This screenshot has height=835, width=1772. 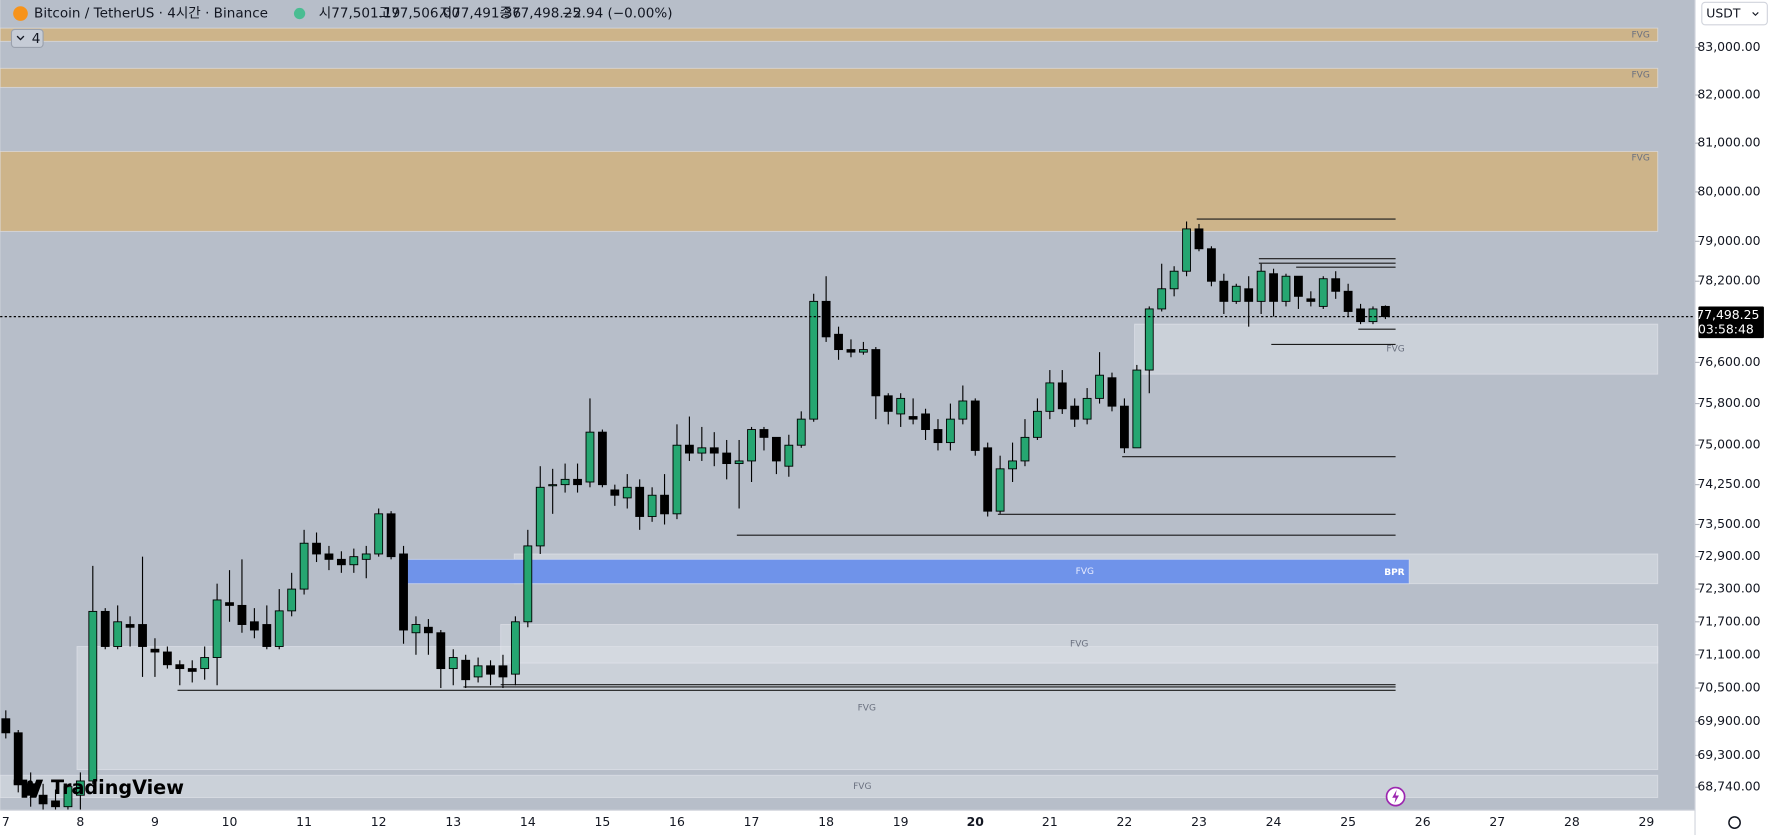 What do you see at coordinates (1728, 190) in the screenshot?
I see `y-tick-label: 80,000.00` at bounding box center [1728, 190].